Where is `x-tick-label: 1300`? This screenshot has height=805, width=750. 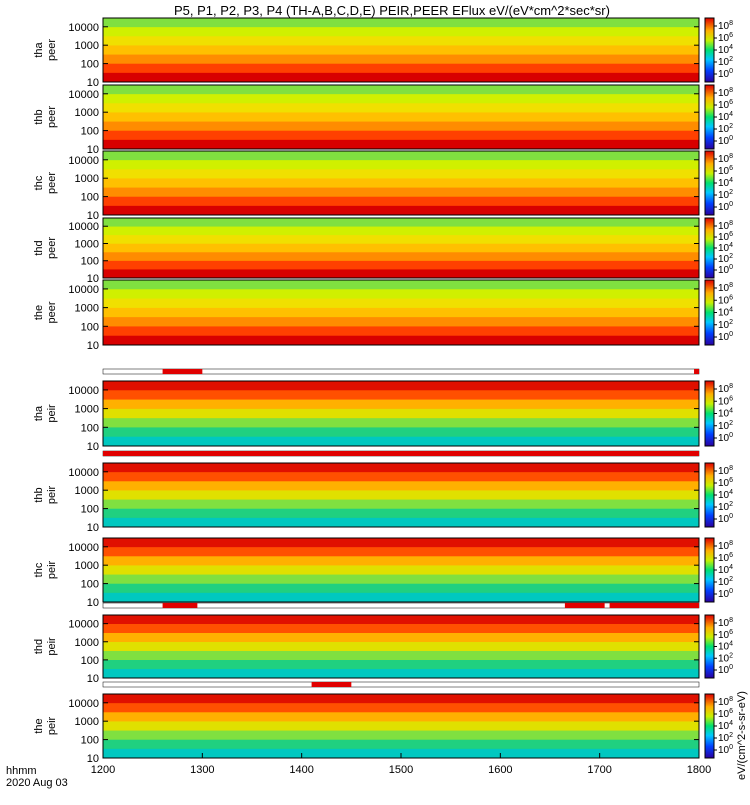
x-tick-label: 1300 is located at coordinates (202, 770).